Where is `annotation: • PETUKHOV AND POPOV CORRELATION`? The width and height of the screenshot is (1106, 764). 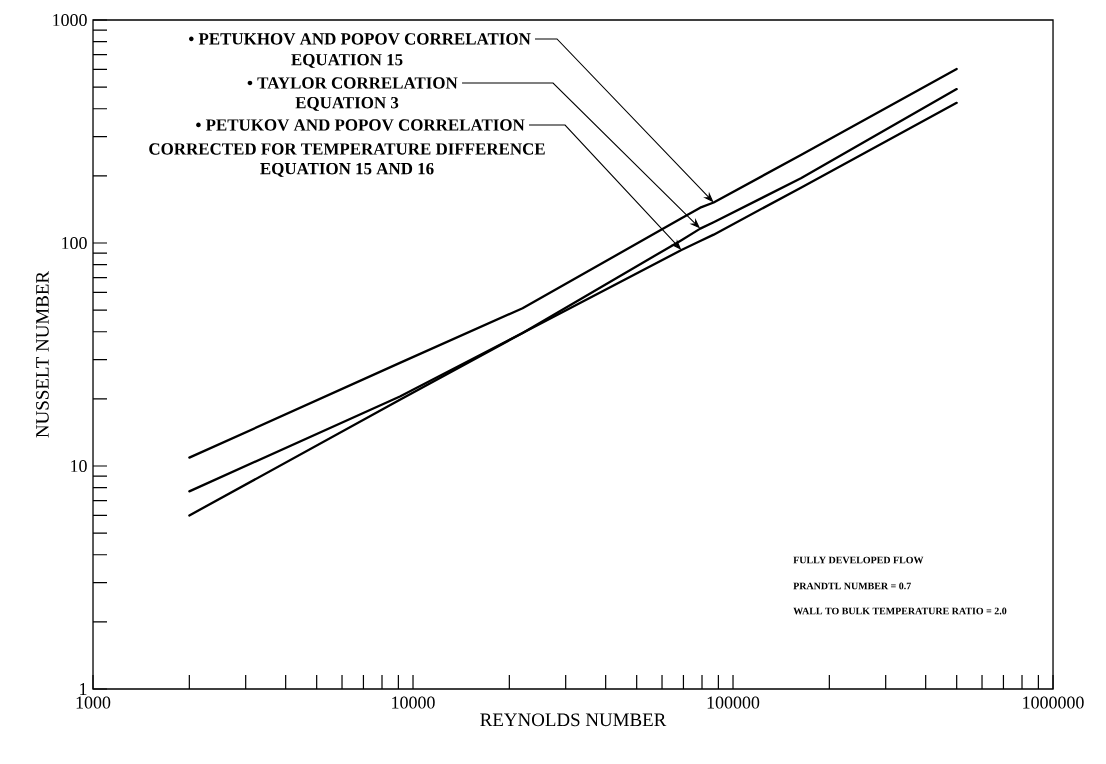 annotation: • PETUKHOV AND POPOV CORRELATION is located at coordinates (360, 39).